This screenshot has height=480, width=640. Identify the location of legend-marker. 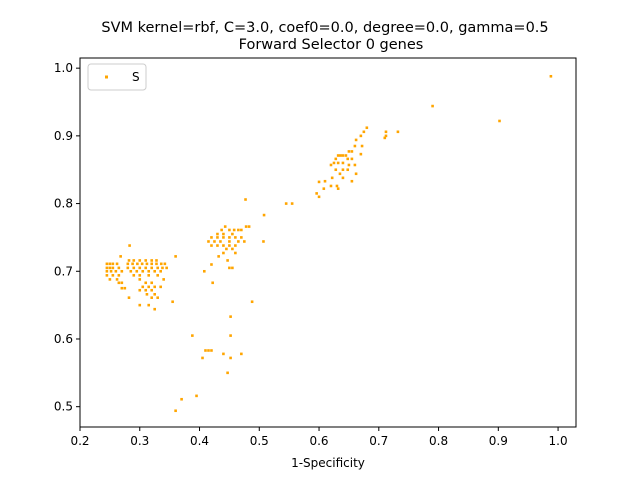
(106, 77).